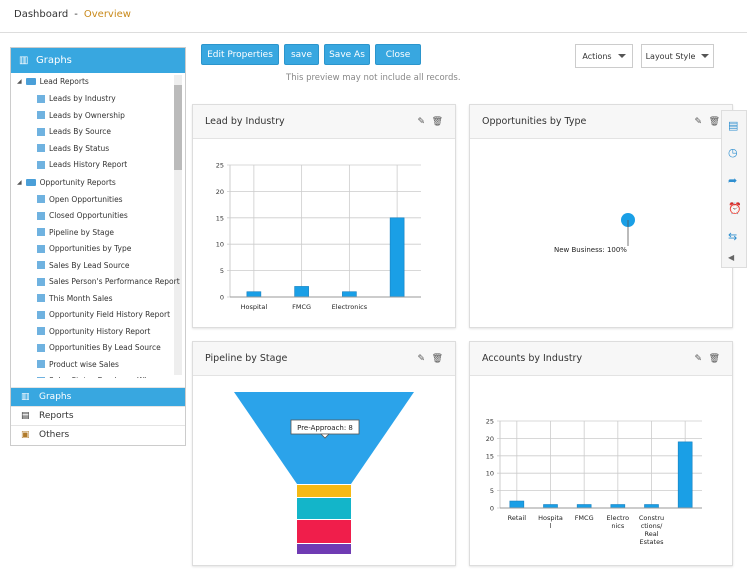 The width and height of the screenshot is (747, 585). I want to click on tree-item: Pipeline by Stage, so click(75, 232).